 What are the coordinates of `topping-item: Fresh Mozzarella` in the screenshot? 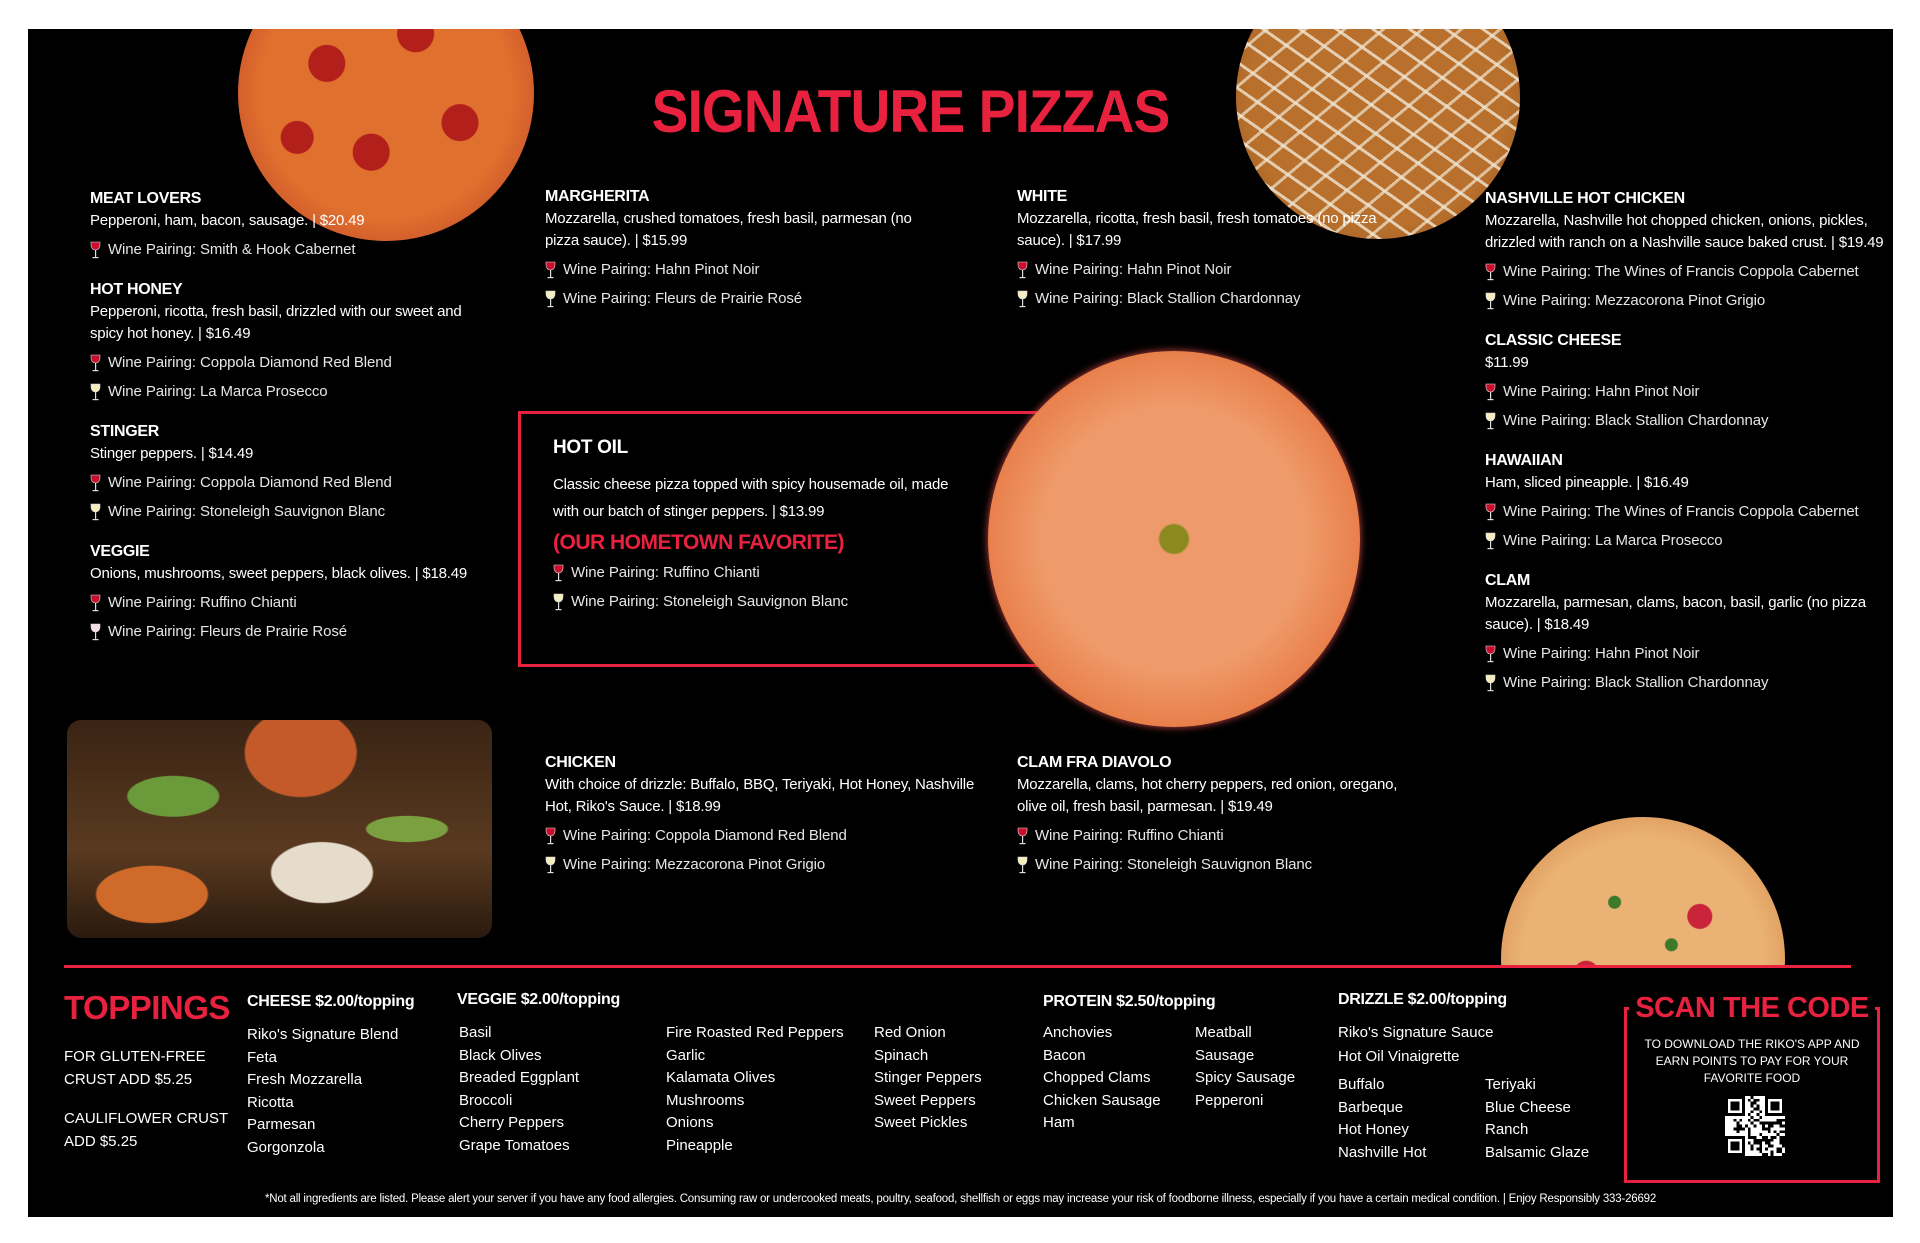 It's located at (305, 1080).